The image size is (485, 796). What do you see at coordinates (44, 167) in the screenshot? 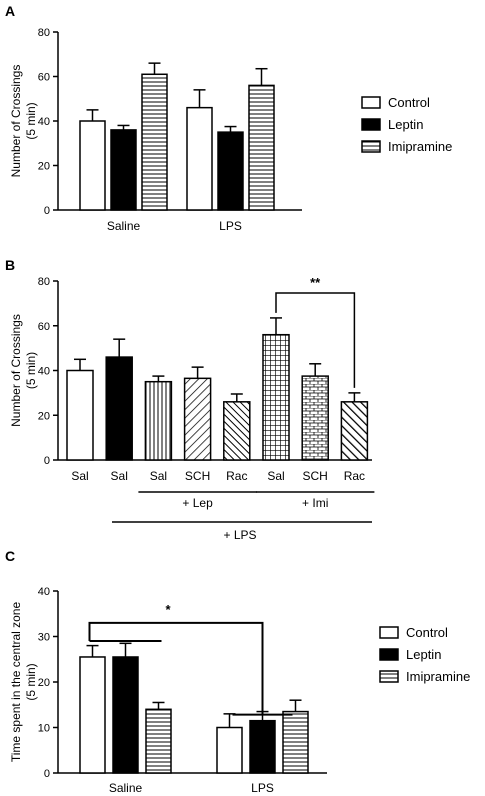
I see `panel-a-y-tick-label: 20` at bounding box center [44, 167].